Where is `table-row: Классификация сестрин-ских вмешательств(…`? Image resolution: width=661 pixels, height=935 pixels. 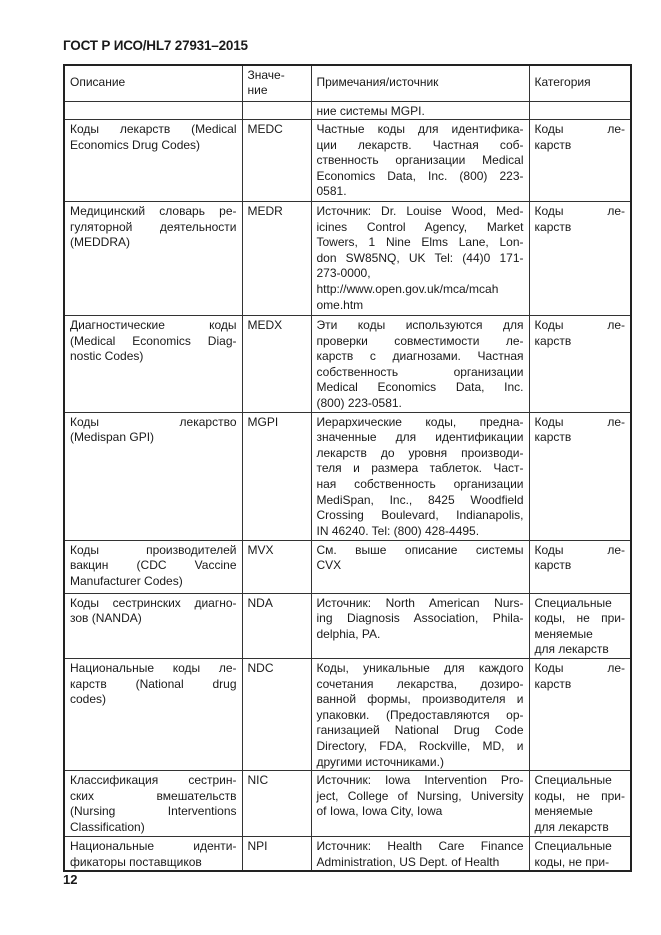
table-row: Классификация сестрин-ских вмешательств(… is located at coordinates (347, 804).